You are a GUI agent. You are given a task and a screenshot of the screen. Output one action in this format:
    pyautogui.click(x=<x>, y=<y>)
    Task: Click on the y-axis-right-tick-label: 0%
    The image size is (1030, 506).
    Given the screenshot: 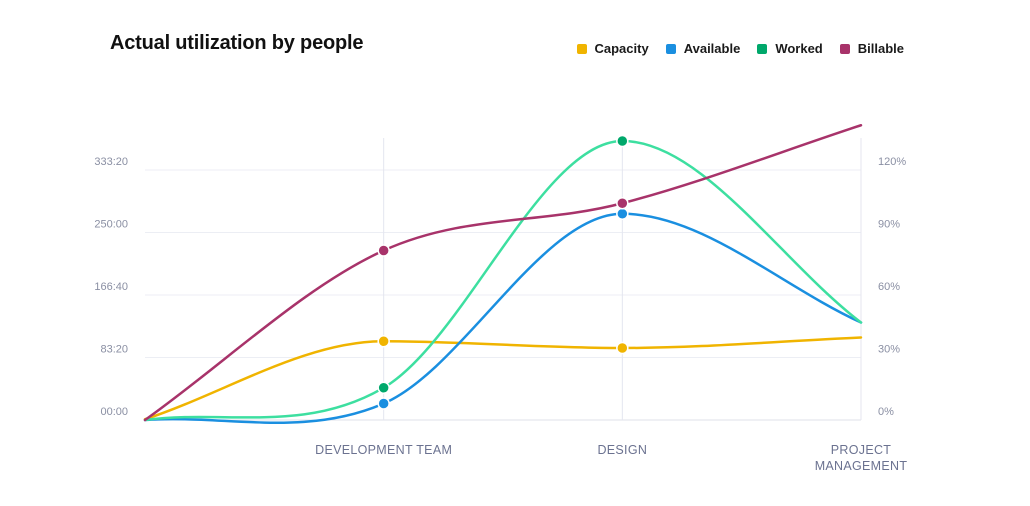 What is the action you would take?
    pyautogui.click(x=886, y=412)
    